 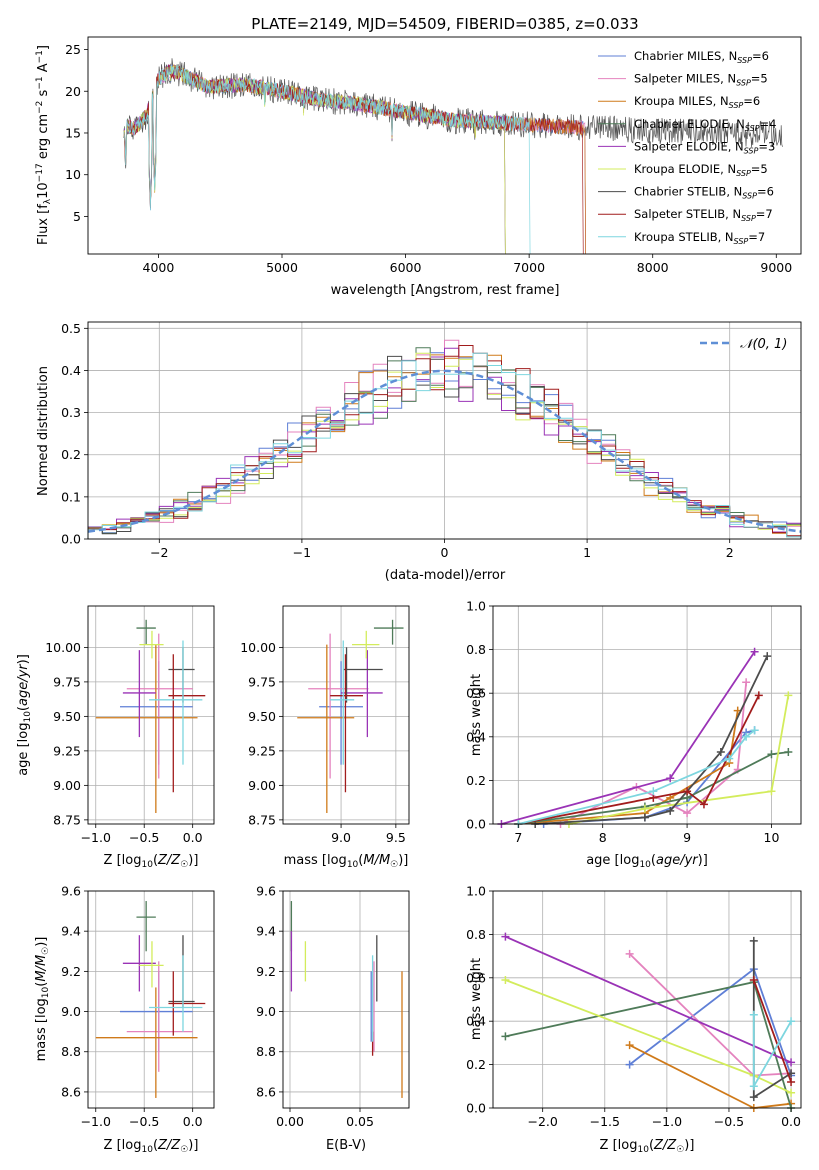 I want to click on mass-vs-ebv-ticks: 0.00 0.05 8.6 8.8 9.0 9.2 9.4 9.6, so click(x=315, y=1007).